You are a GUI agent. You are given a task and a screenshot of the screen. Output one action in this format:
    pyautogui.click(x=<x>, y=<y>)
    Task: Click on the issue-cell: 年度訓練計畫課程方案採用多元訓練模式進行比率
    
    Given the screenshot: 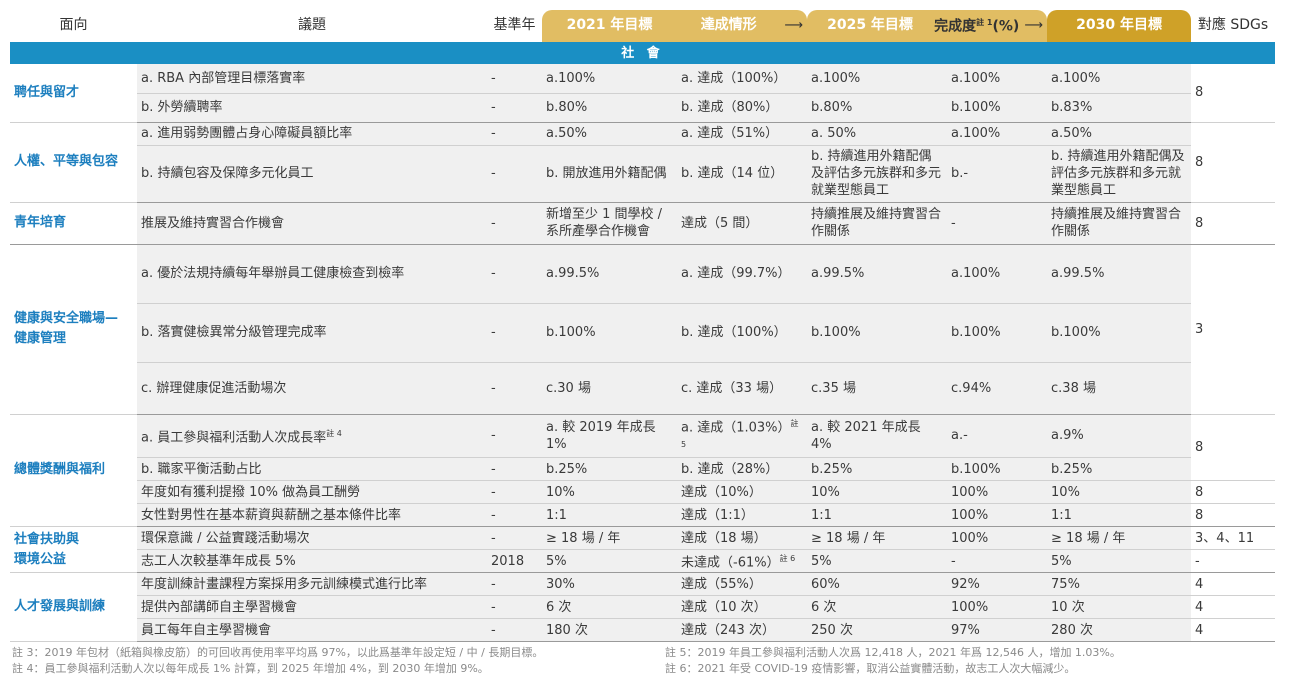 What is the action you would take?
    pyautogui.click(x=312, y=584)
    